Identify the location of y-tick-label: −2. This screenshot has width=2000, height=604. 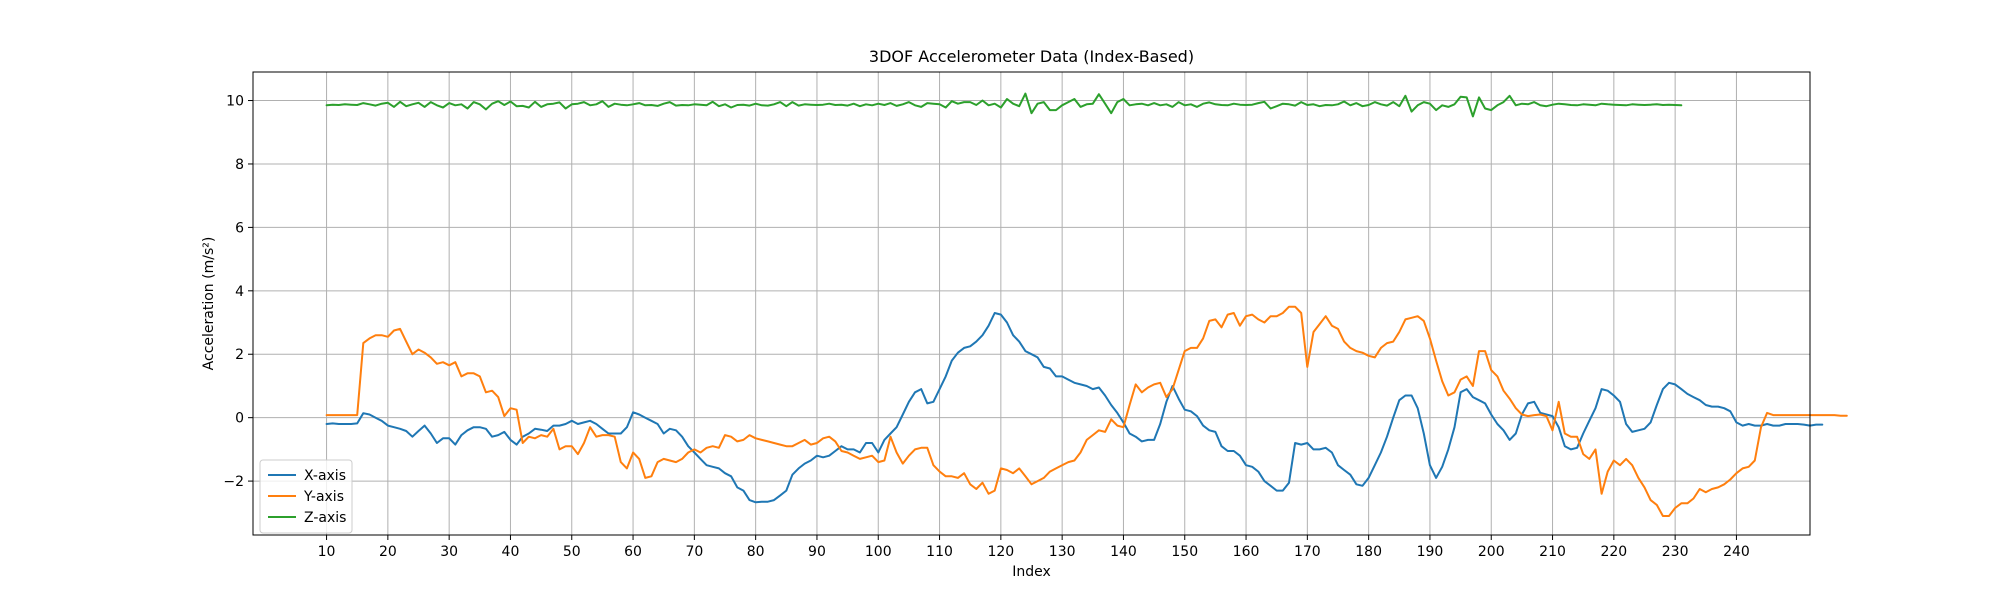
(233, 482).